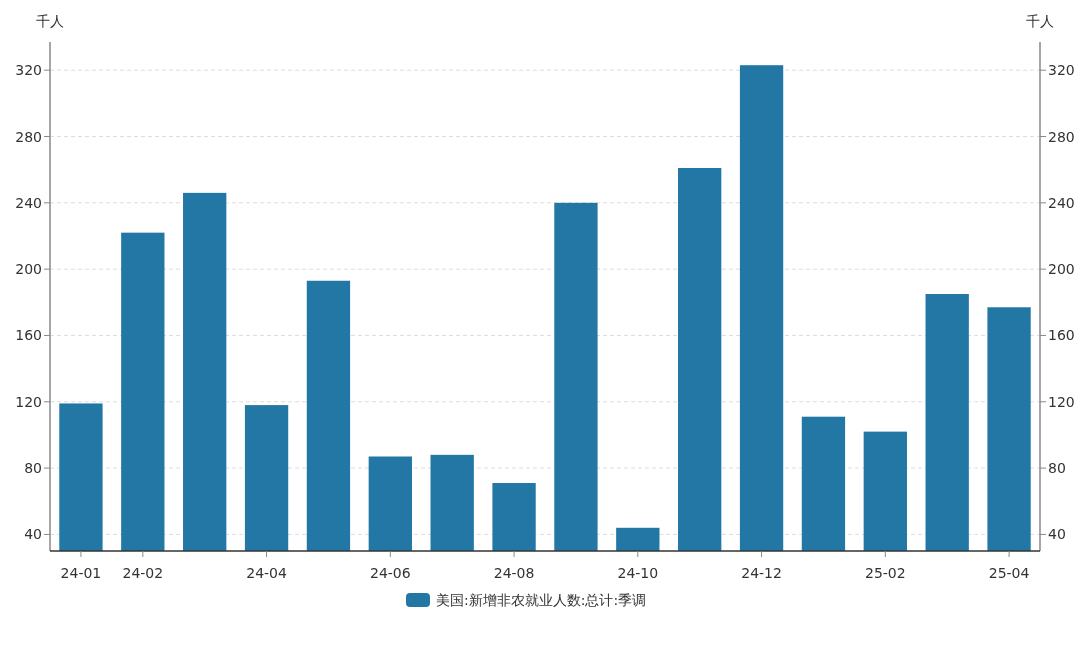 This screenshot has height=645, width=1080. Describe the element at coordinates (28, 335) in the screenshot. I see `y-tick-label: 160` at that location.